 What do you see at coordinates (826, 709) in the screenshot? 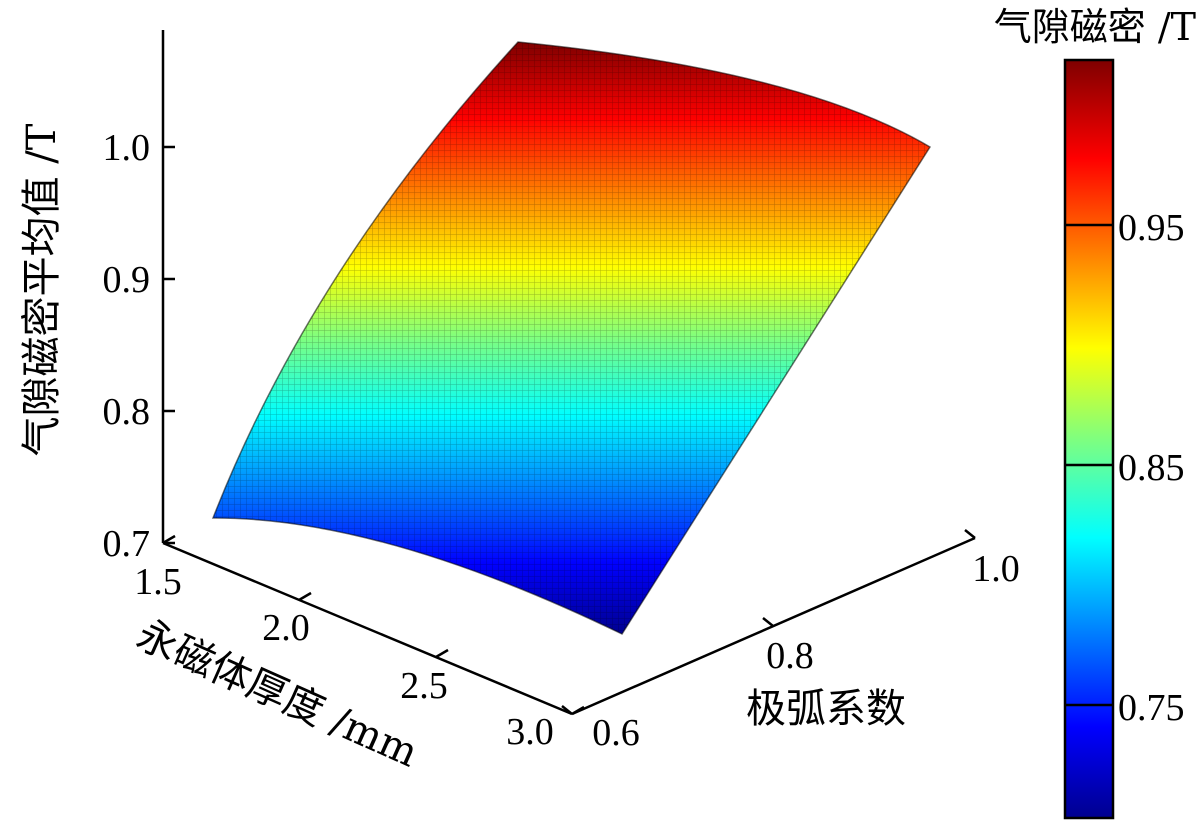
I see `y-axis-label: 极弧系数` at bounding box center [826, 709].